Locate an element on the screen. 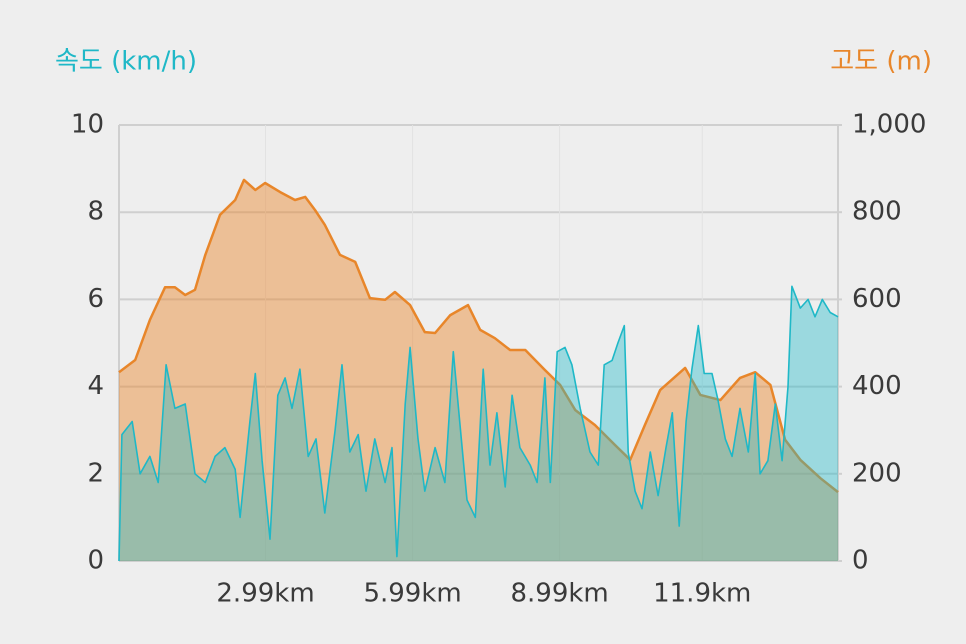 This screenshot has height=644, width=966. y2-tick-label: 200 is located at coordinates (877, 473).